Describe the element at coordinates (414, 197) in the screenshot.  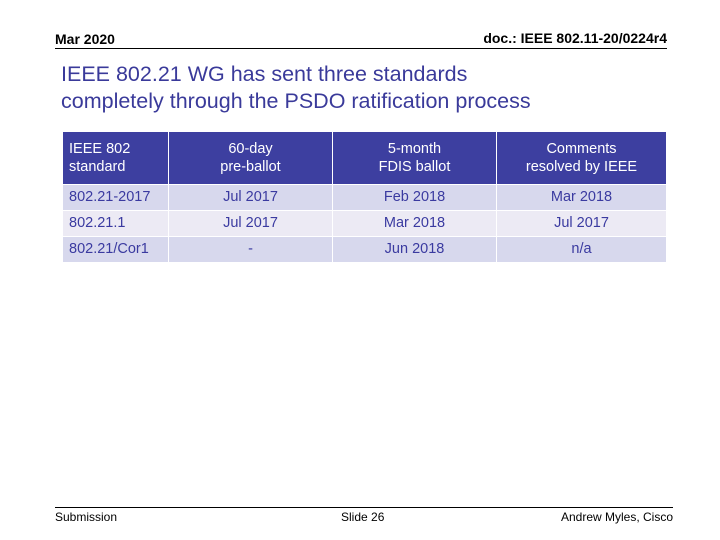
I see `table-cell: Feb 2018` at that location.